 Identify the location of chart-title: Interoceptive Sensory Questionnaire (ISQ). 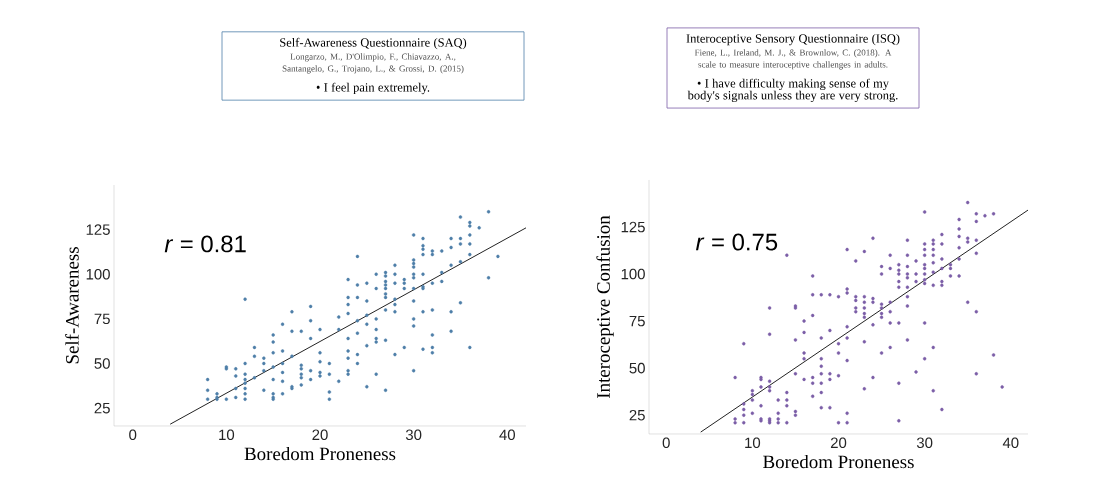
(793, 39).